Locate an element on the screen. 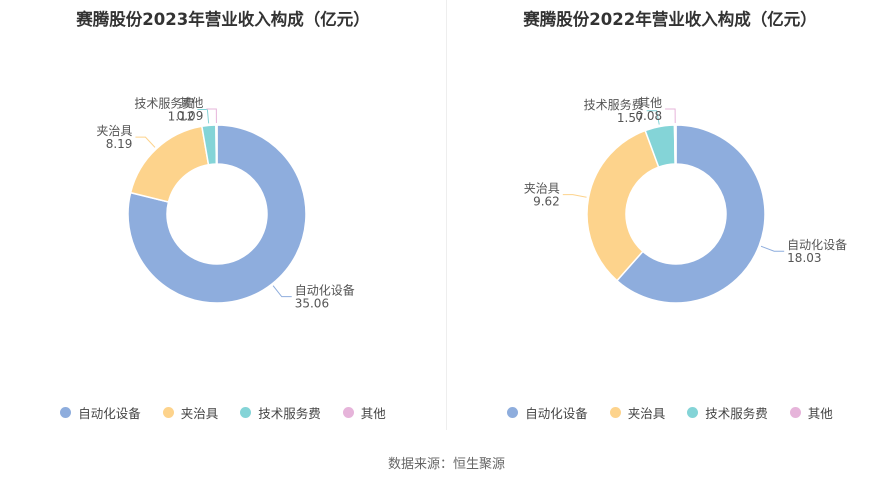 The height and width of the screenshot is (481, 893). chart-title: 赛腾股份2022年营业收入构成（亿元） is located at coordinates (670, 19).